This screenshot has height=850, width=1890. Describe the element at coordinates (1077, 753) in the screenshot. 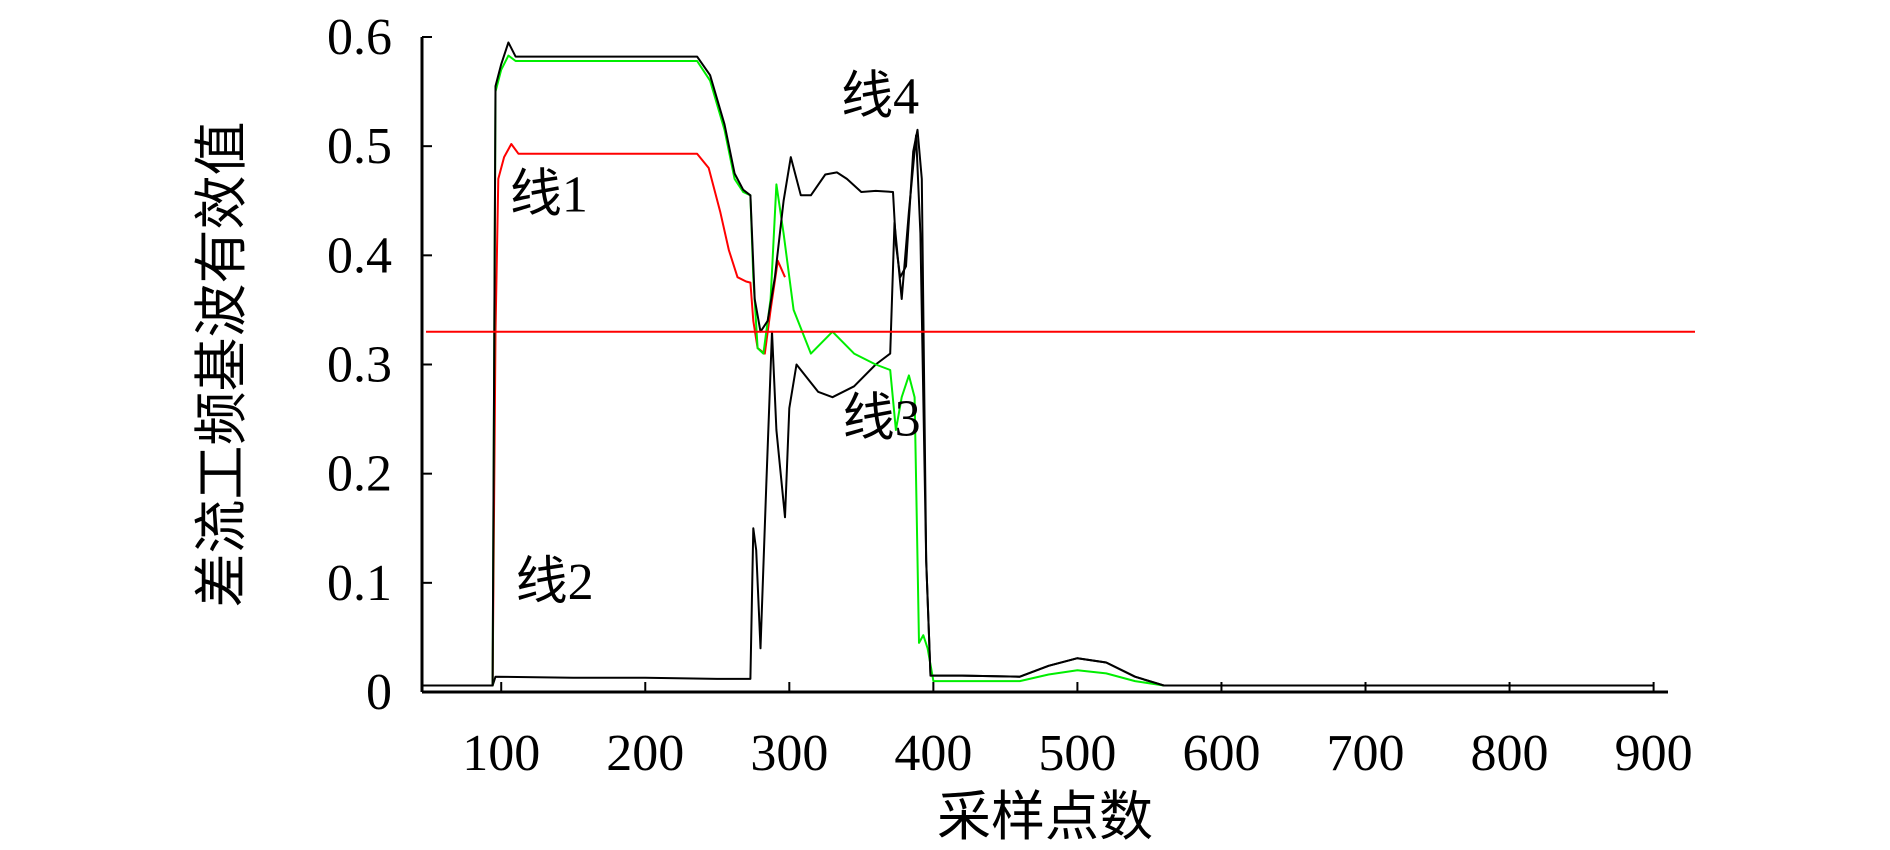

I see `x-tick-label: 500` at that location.